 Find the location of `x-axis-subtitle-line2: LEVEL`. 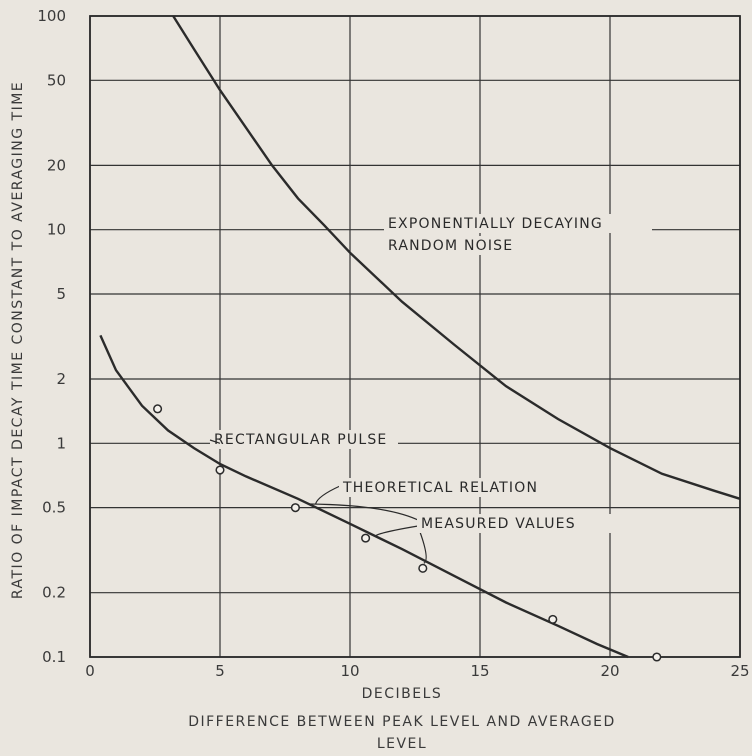

x-axis-subtitle-line2: LEVEL is located at coordinates (402, 744).